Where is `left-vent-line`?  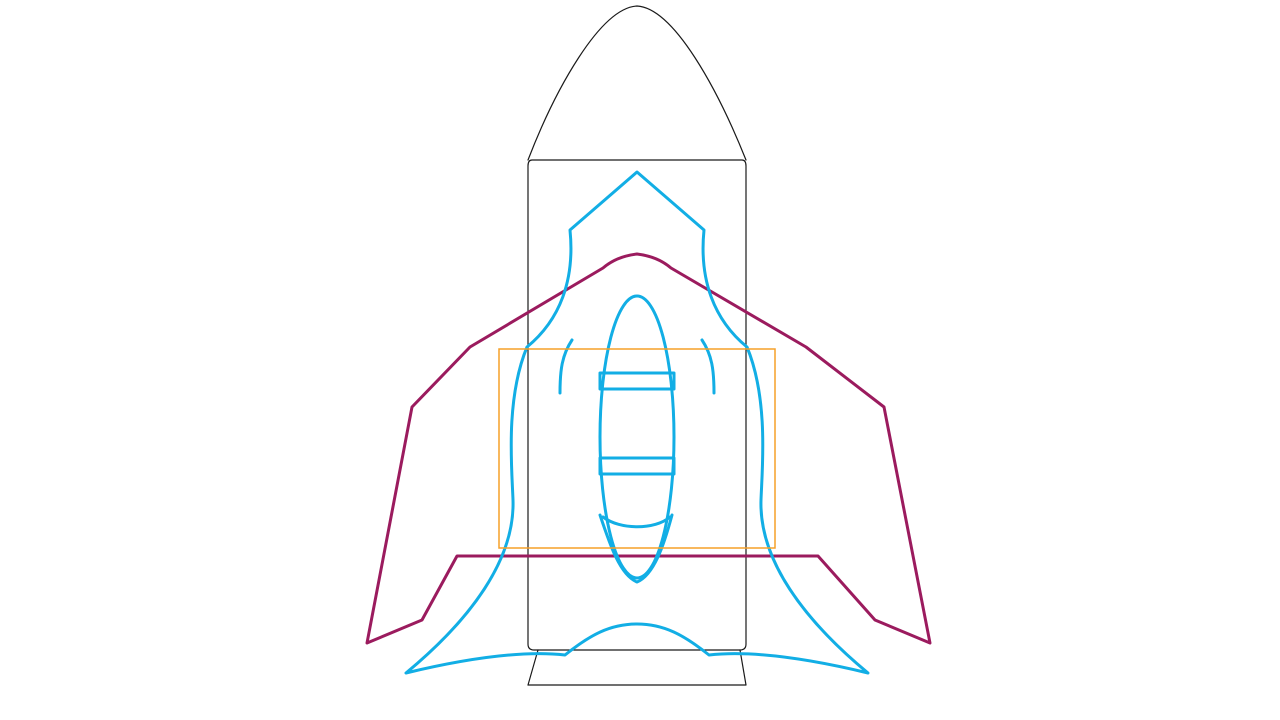 left-vent-line is located at coordinates (566, 366).